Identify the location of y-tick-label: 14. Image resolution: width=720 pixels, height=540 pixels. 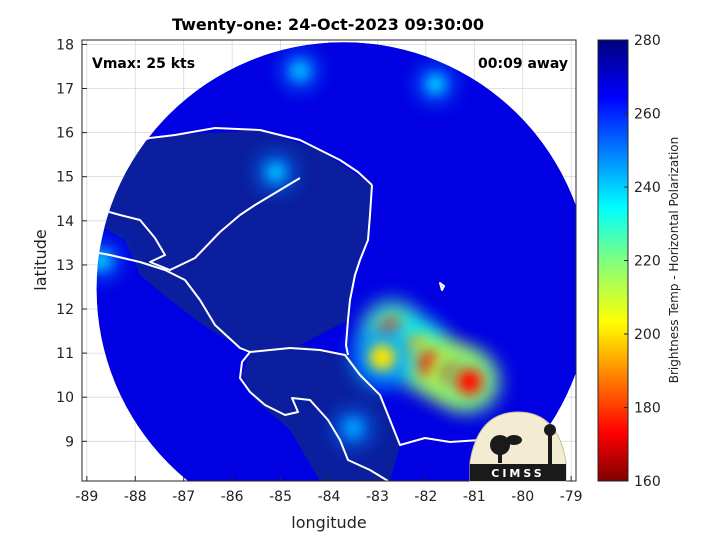
(65, 222).